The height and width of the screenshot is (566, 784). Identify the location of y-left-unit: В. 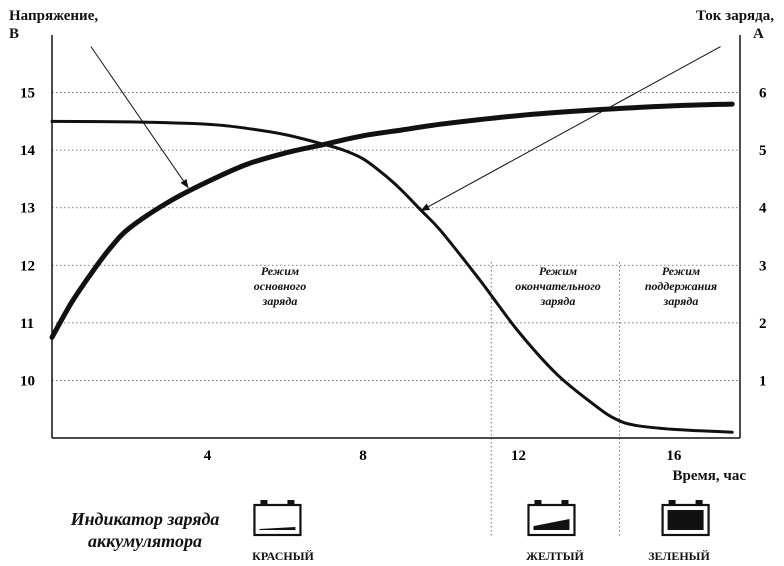
(14, 34).